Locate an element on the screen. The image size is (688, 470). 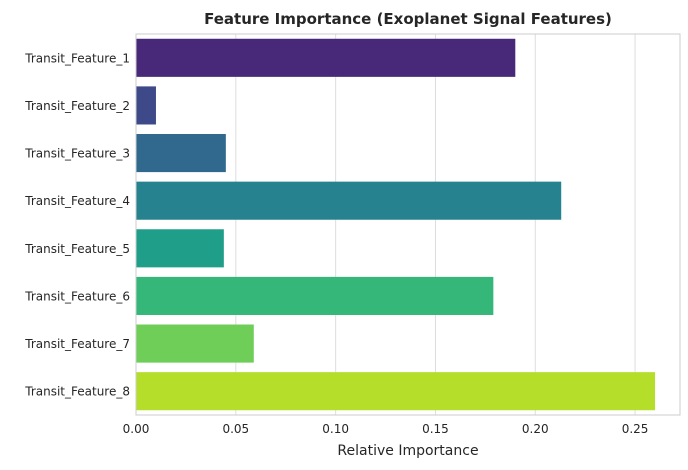
x-tick-label: 0.20 is located at coordinates (535, 429).